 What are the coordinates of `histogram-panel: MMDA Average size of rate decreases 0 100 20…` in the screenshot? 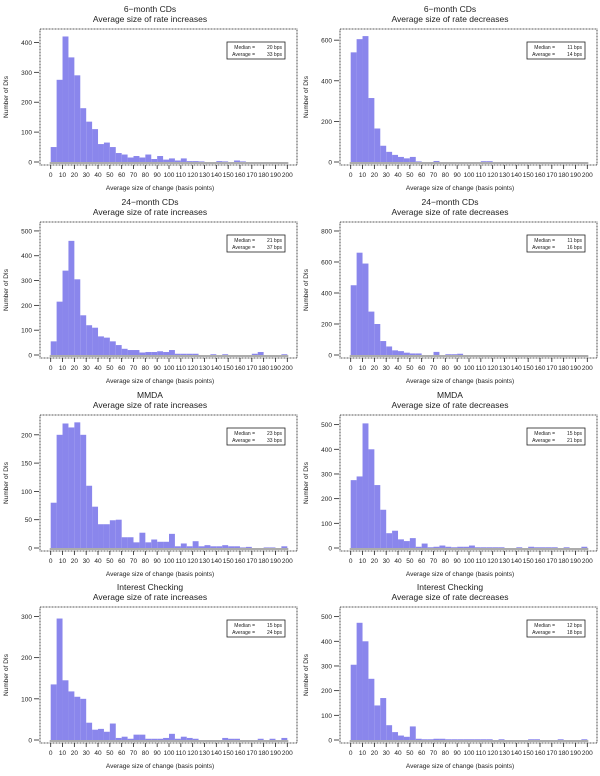 It's located at (450, 482).